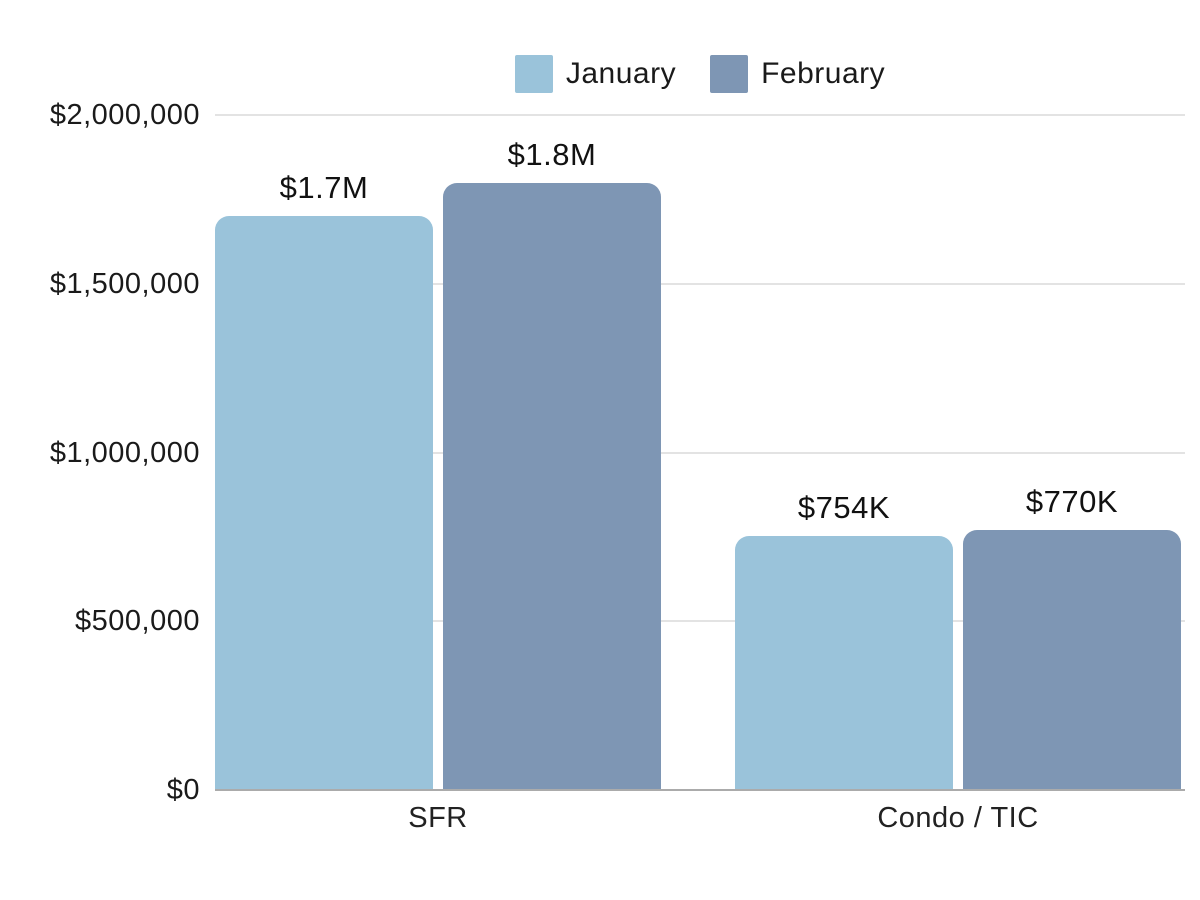  I want to click on y-axis-tick-label: $500,000, so click(137, 621).